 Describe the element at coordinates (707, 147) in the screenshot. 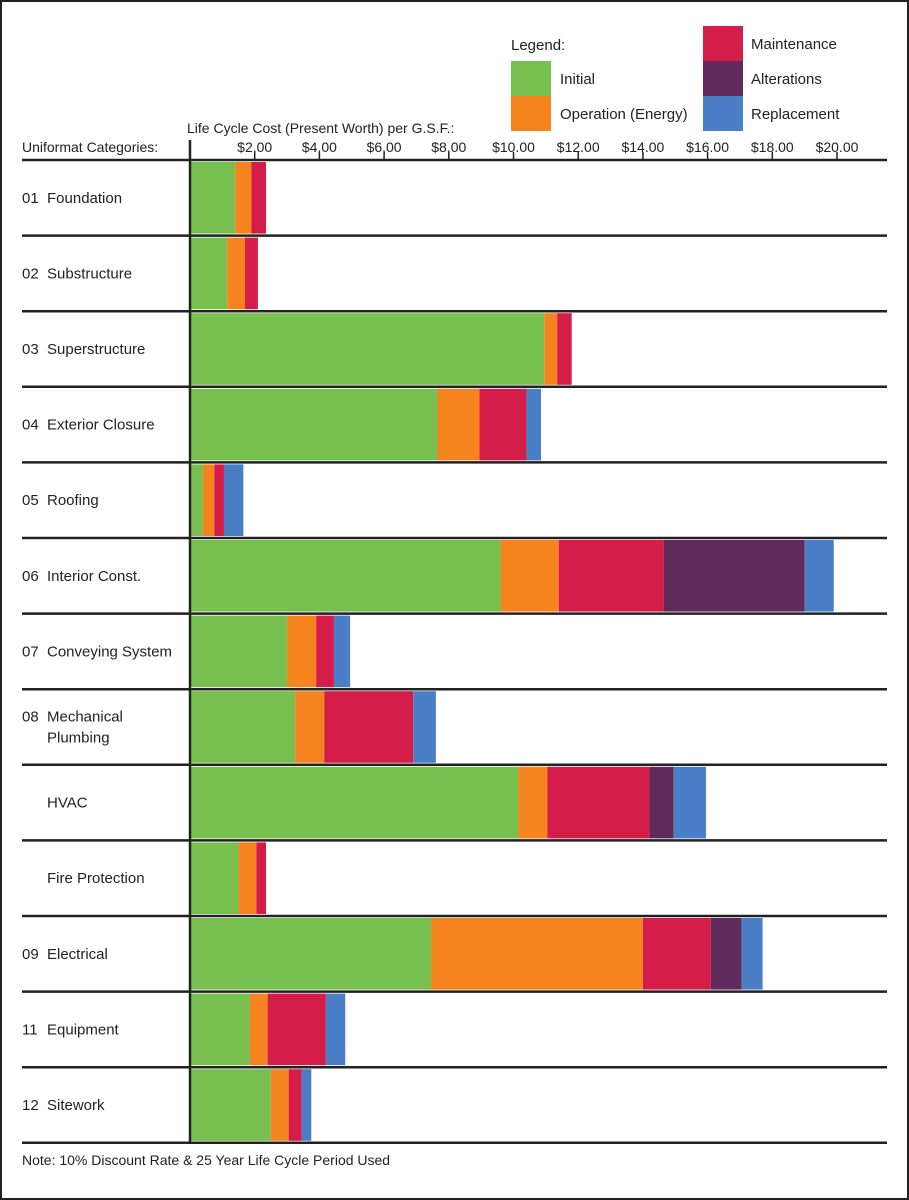

I see `x-tick-label: $16.00` at that location.